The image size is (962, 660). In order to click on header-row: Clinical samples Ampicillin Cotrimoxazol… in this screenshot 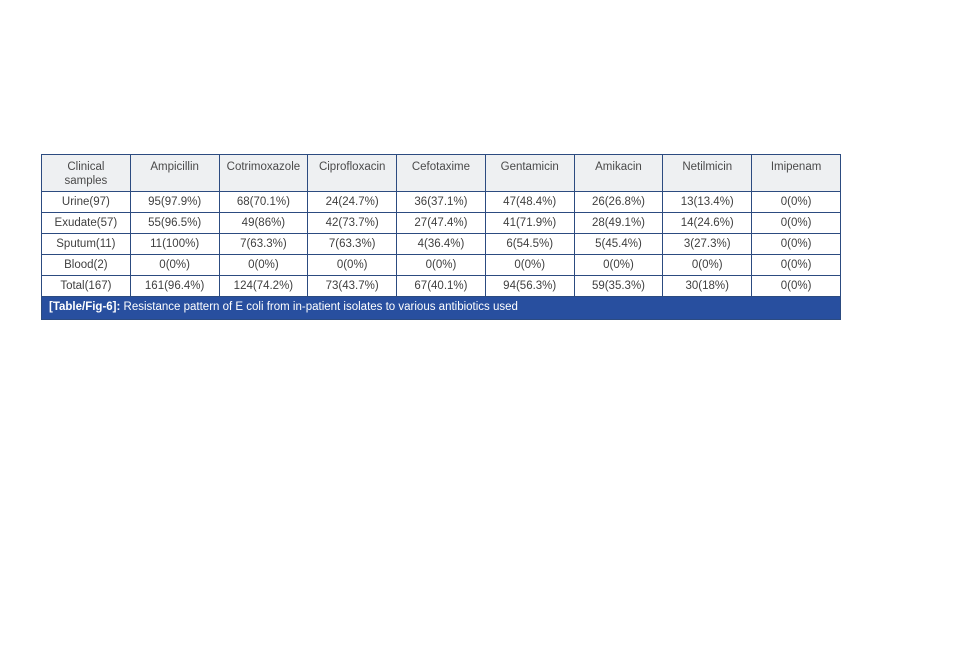, I will do `click(441, 173)`.